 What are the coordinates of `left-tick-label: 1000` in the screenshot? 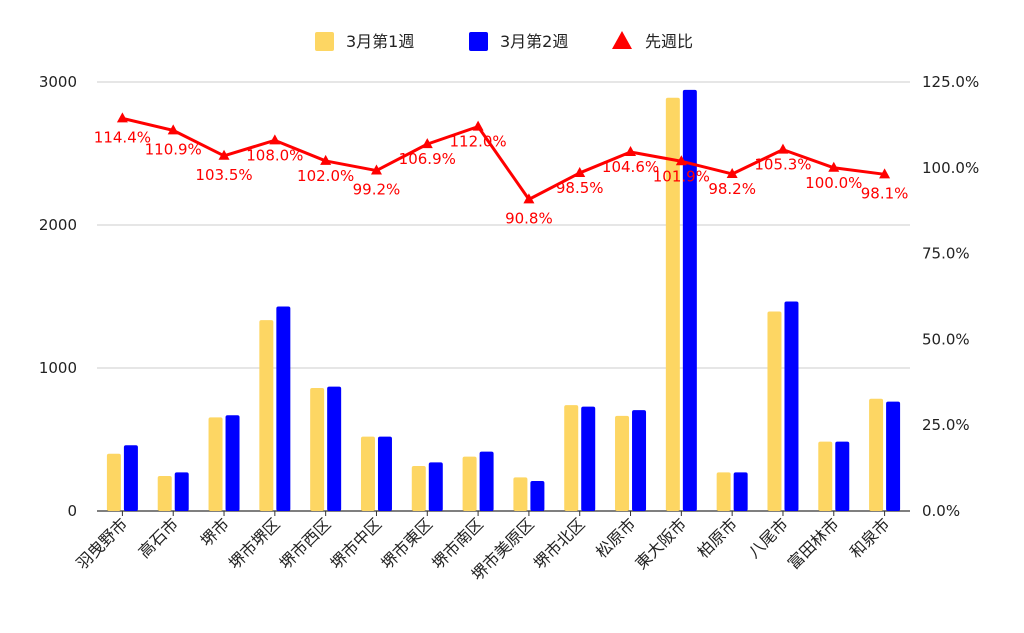 It's located at (58, 368).